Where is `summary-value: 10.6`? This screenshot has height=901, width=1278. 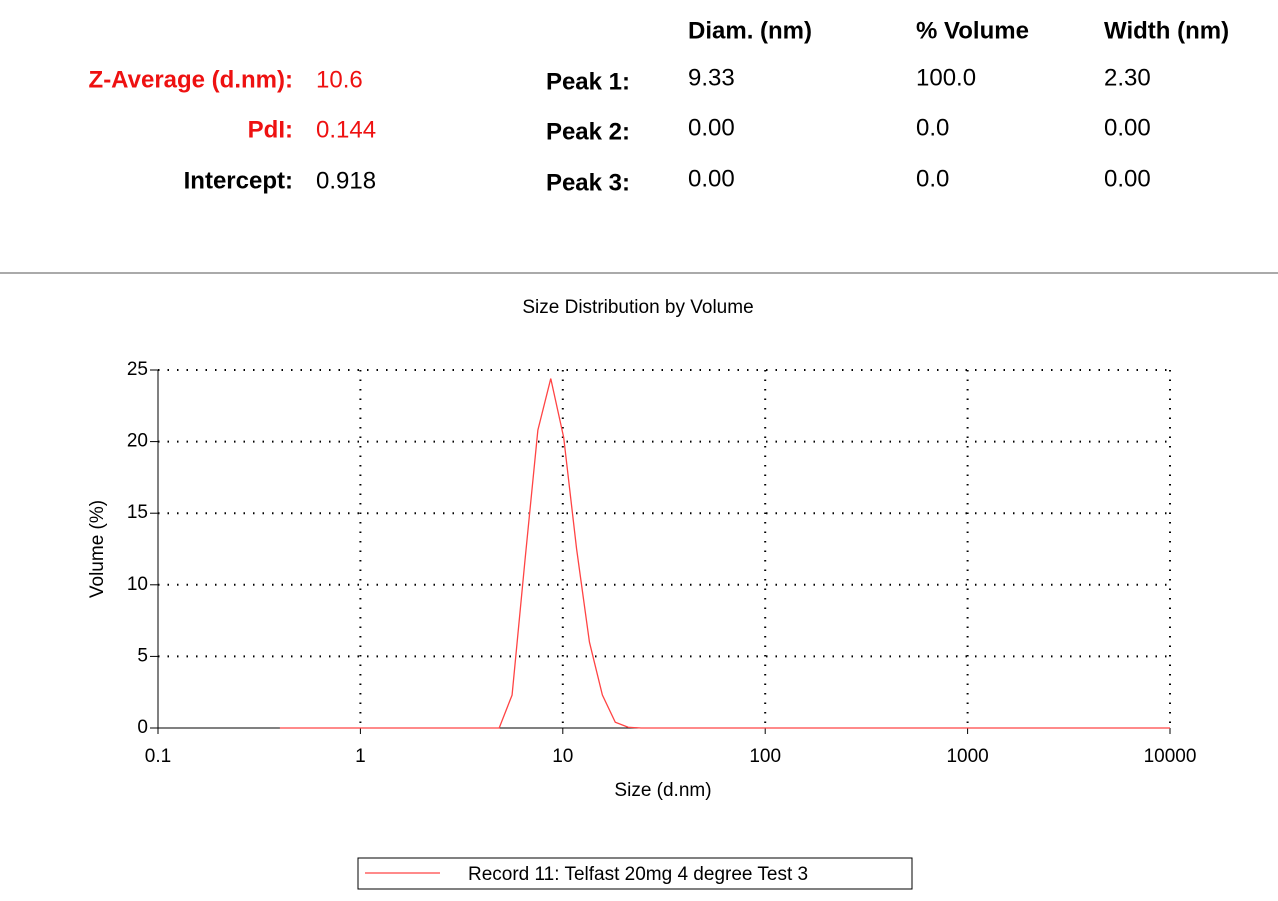
summary-value: 10.6 is located at coordinates (339, 79).